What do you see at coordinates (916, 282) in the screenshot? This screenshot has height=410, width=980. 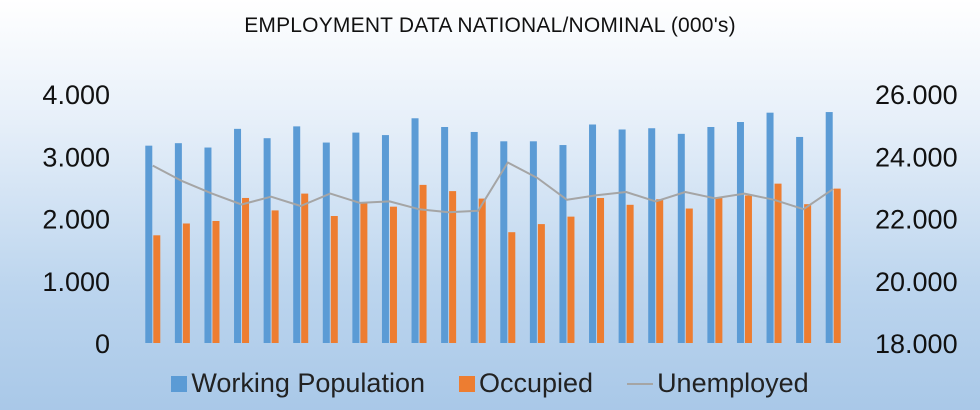 I see `right-axis-tick-label: 20.000` at bounding box center [916, 282].